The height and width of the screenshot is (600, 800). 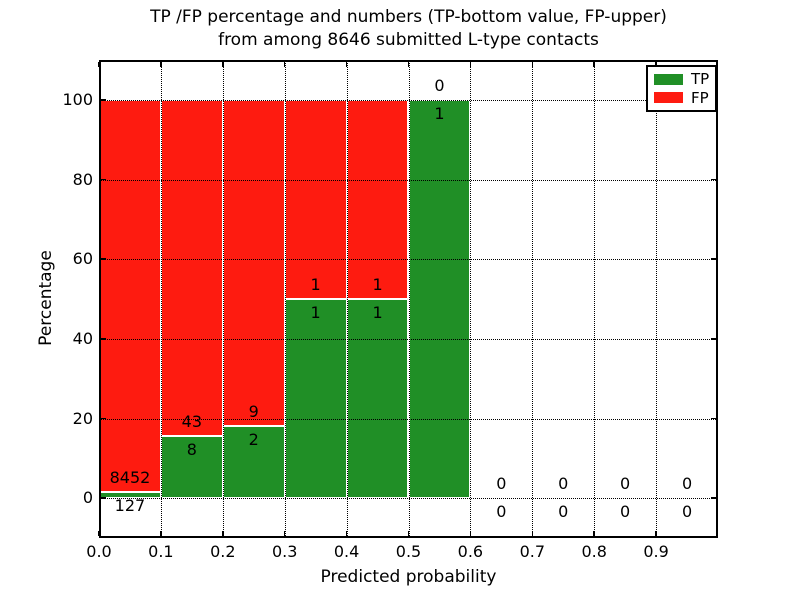 What do you see at coordinates (470, 551) in the screenshot?
I see `x-tick-label: 0.6` at bounding box center [470, 551].